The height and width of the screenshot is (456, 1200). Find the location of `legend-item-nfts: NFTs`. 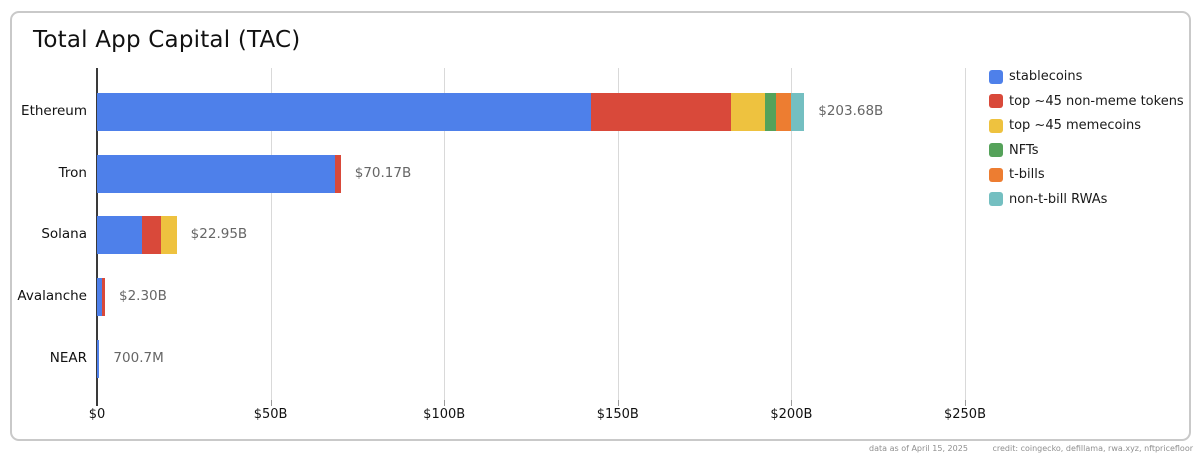

legend-item-nfts: NFTs is located at coordinates (1014, 150).